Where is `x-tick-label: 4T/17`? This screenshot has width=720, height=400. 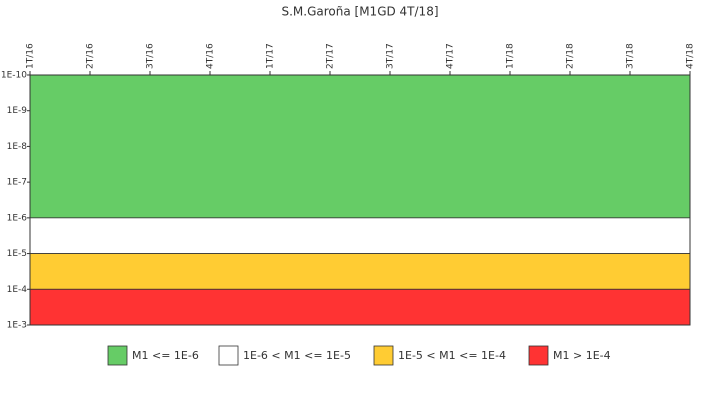 x-tick-label: 4T/17 is located at coordinates (451, 56).